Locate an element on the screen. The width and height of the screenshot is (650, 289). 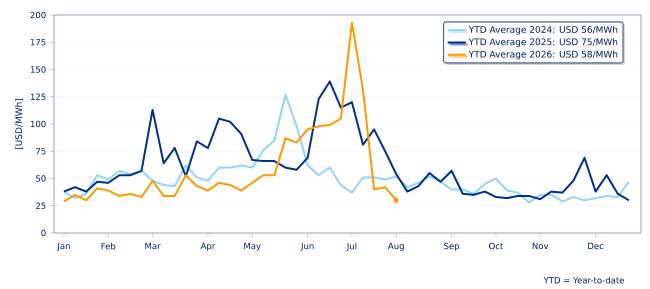
x-tick-label: Mar is located at coordinates (153, 246).